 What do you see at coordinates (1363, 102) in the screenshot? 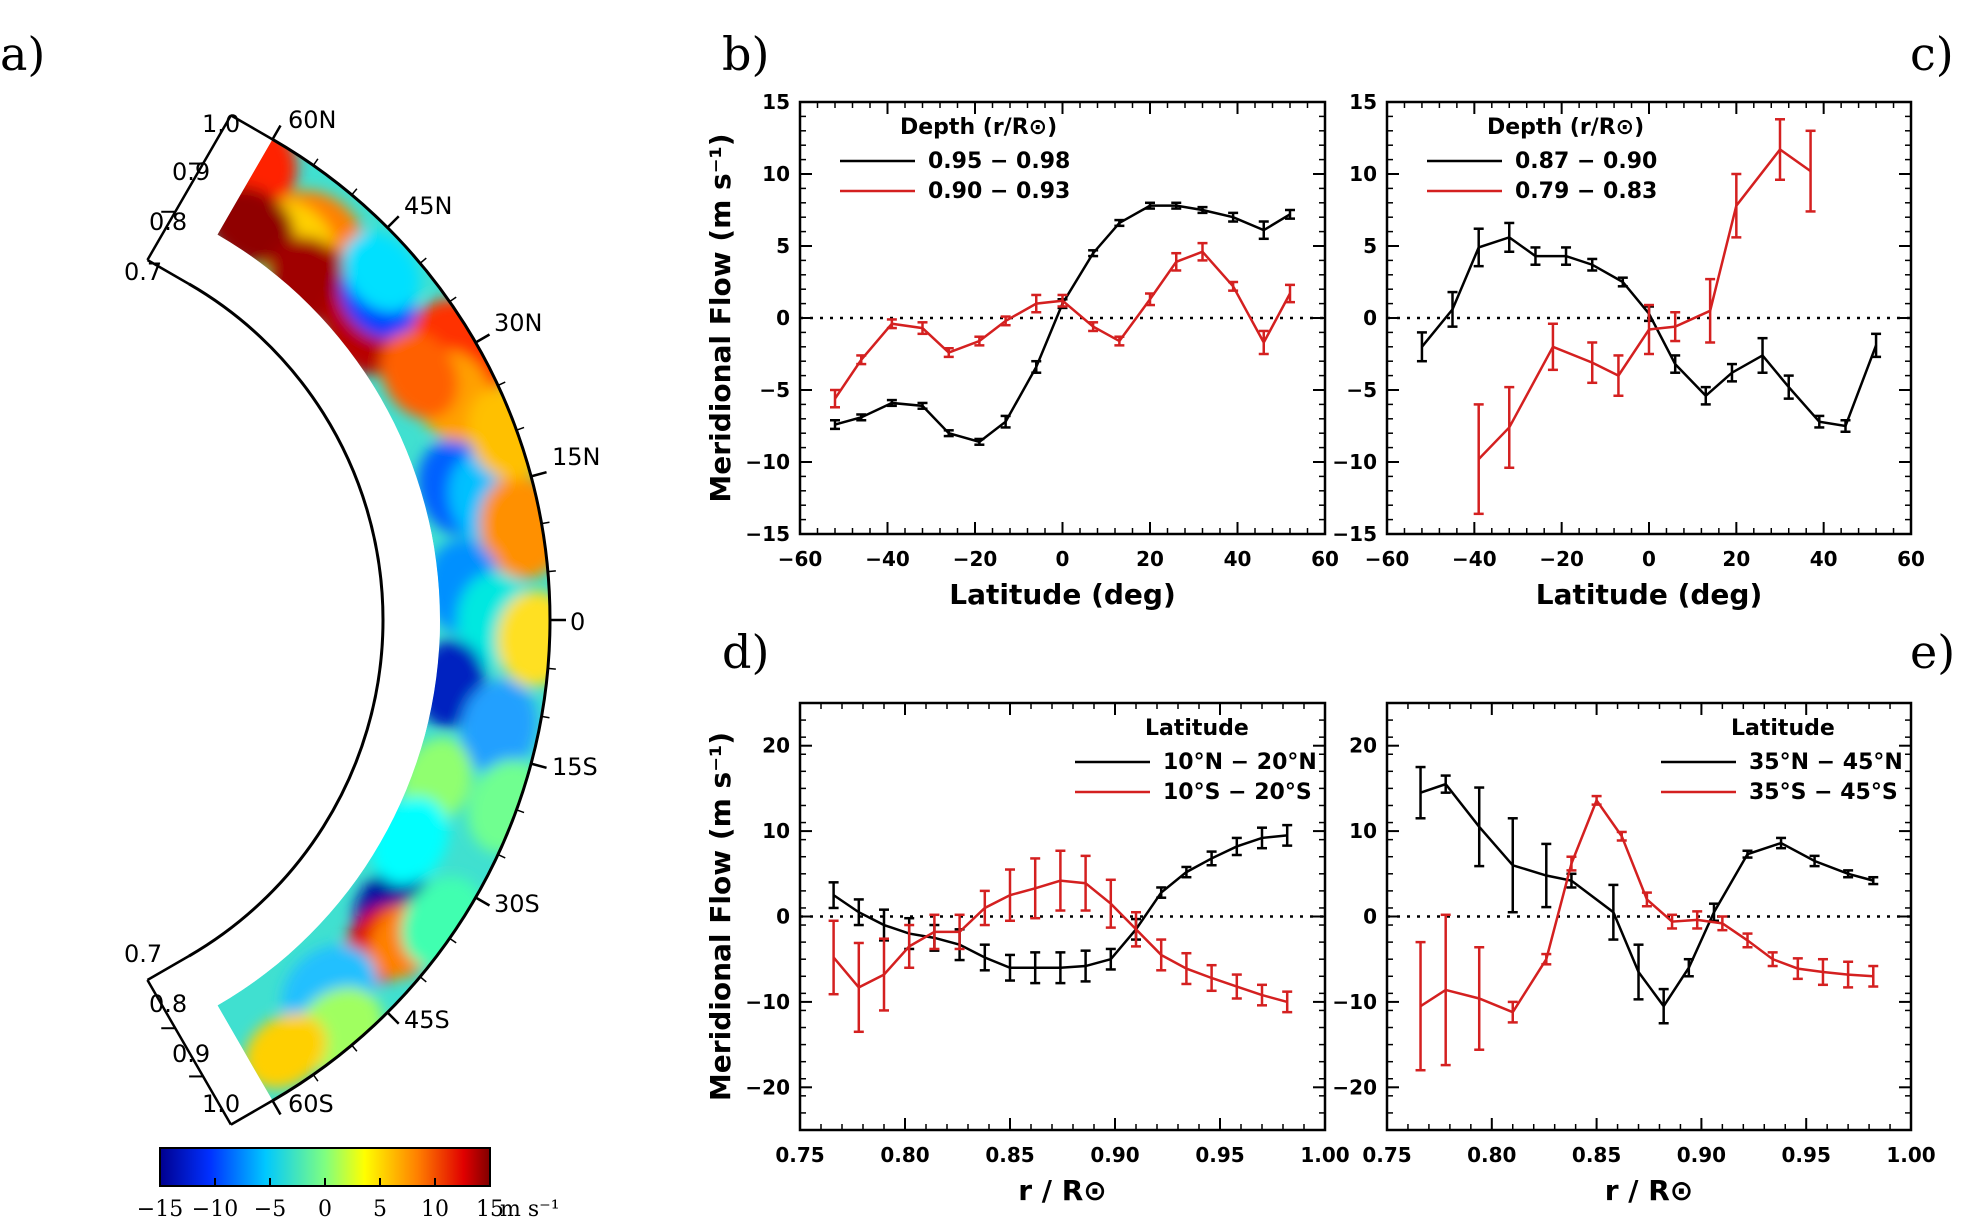
I see `y-tick-label: 15` at bounding box center [1363, 102].